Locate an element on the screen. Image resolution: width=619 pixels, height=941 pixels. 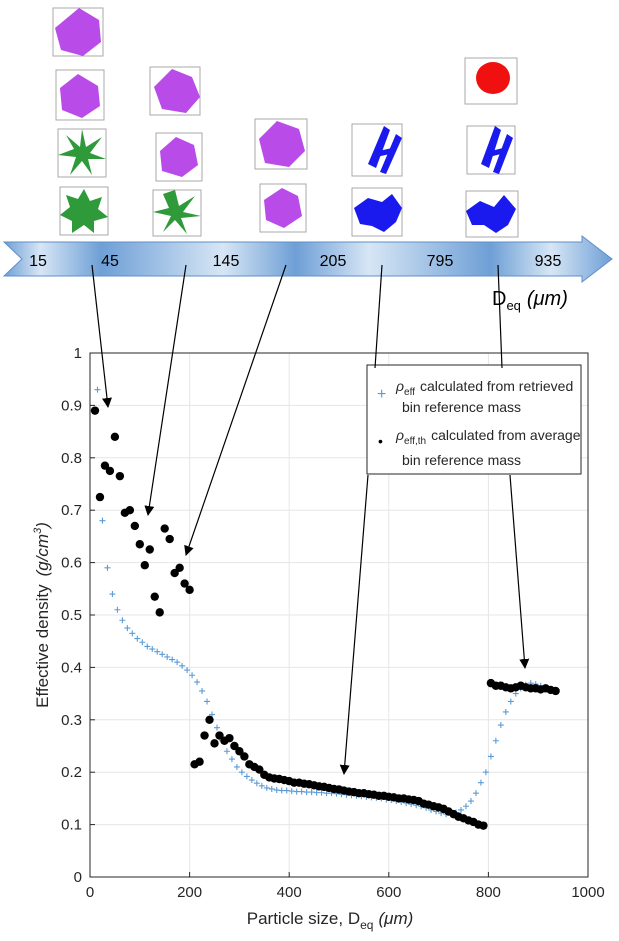
arrow-size-label: 145 is located at coordinates (226, 261).